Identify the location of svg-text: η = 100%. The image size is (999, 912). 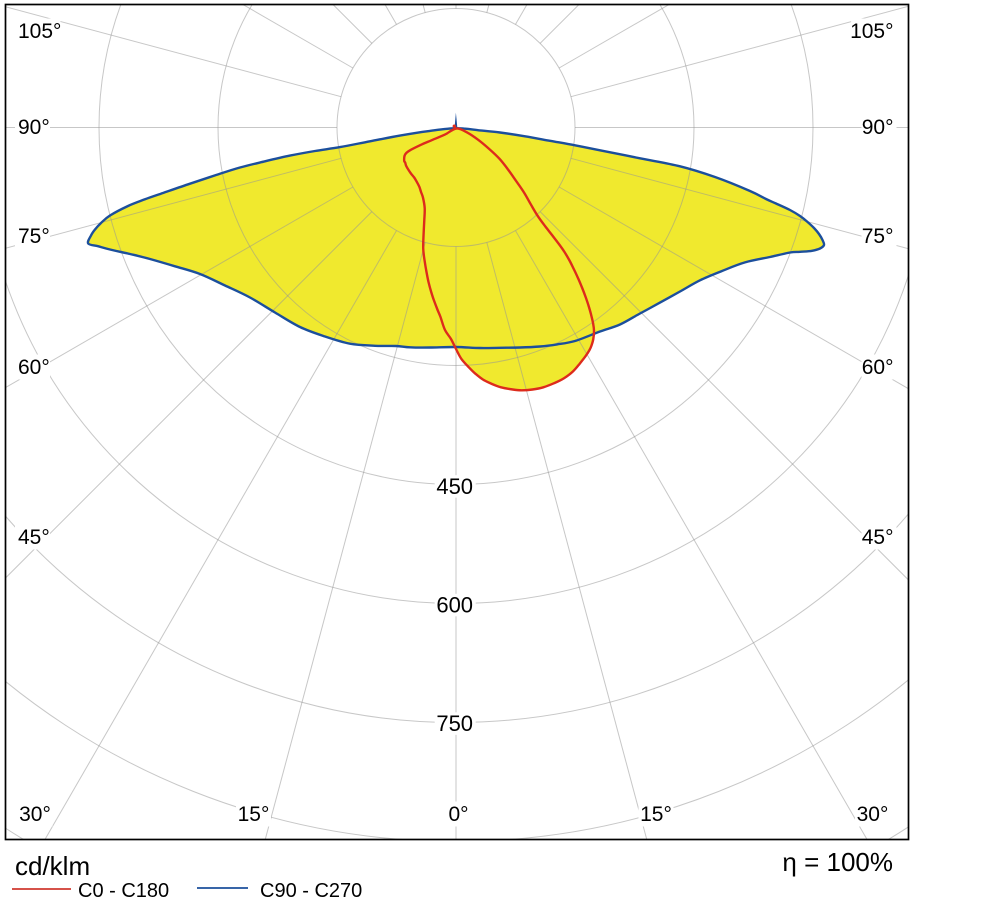
(837, 862).